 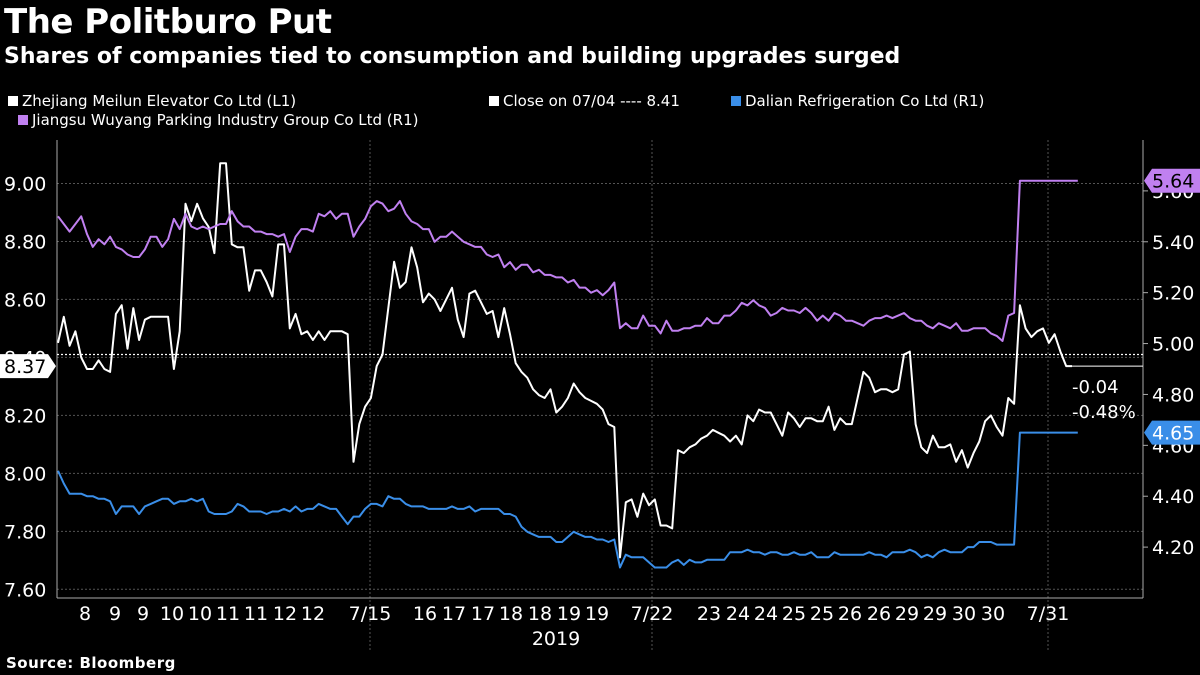 I want to click on last-value-tag-meilun: 8.37, so click(x=25, y=367).